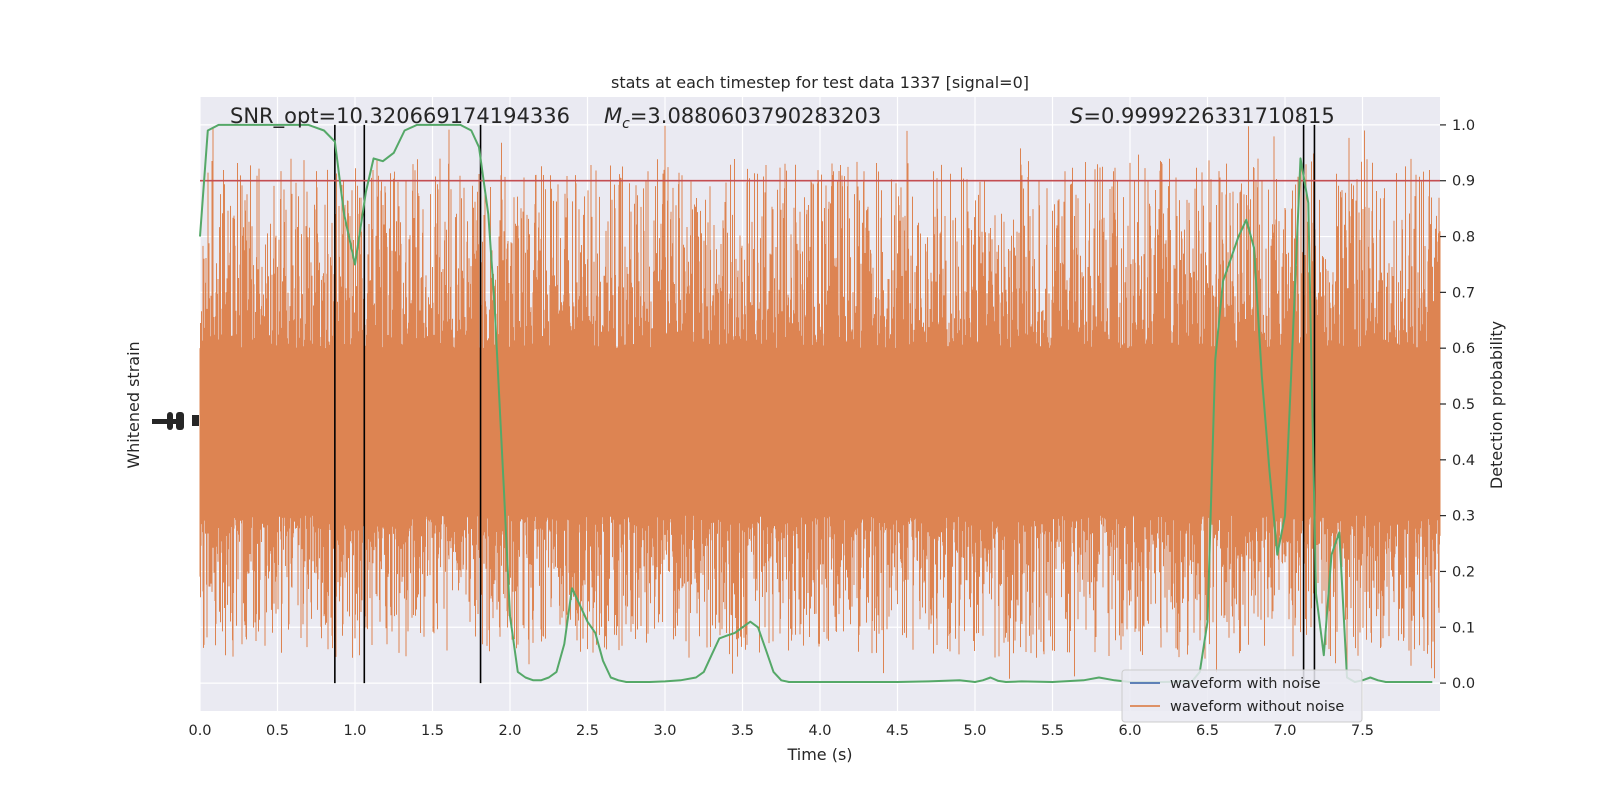 The width and height of the screenshot is (1600, 800). I want to click on chirp-mass-value: =3.0880603790283203, so click(755, 116).